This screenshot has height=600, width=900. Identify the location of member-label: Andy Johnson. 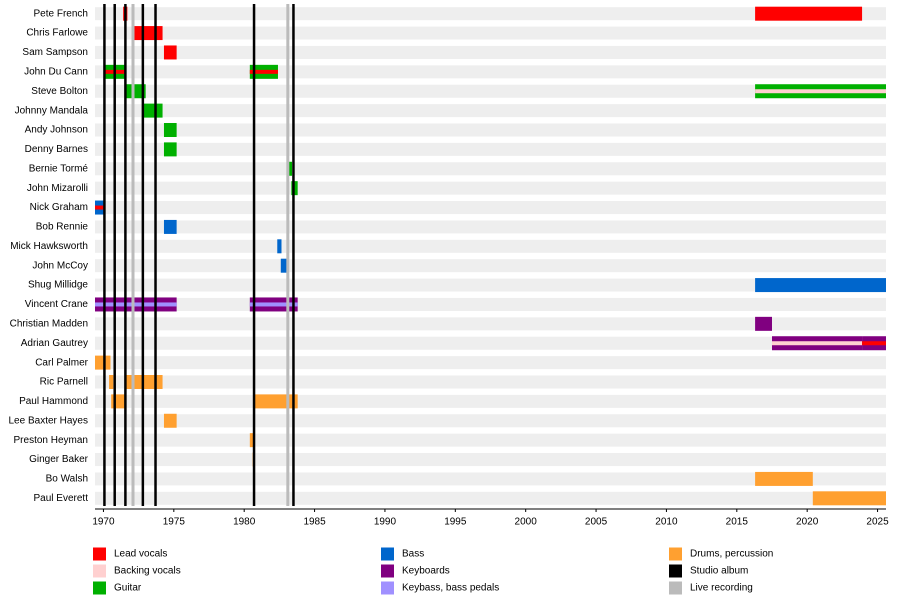
(56, 130).